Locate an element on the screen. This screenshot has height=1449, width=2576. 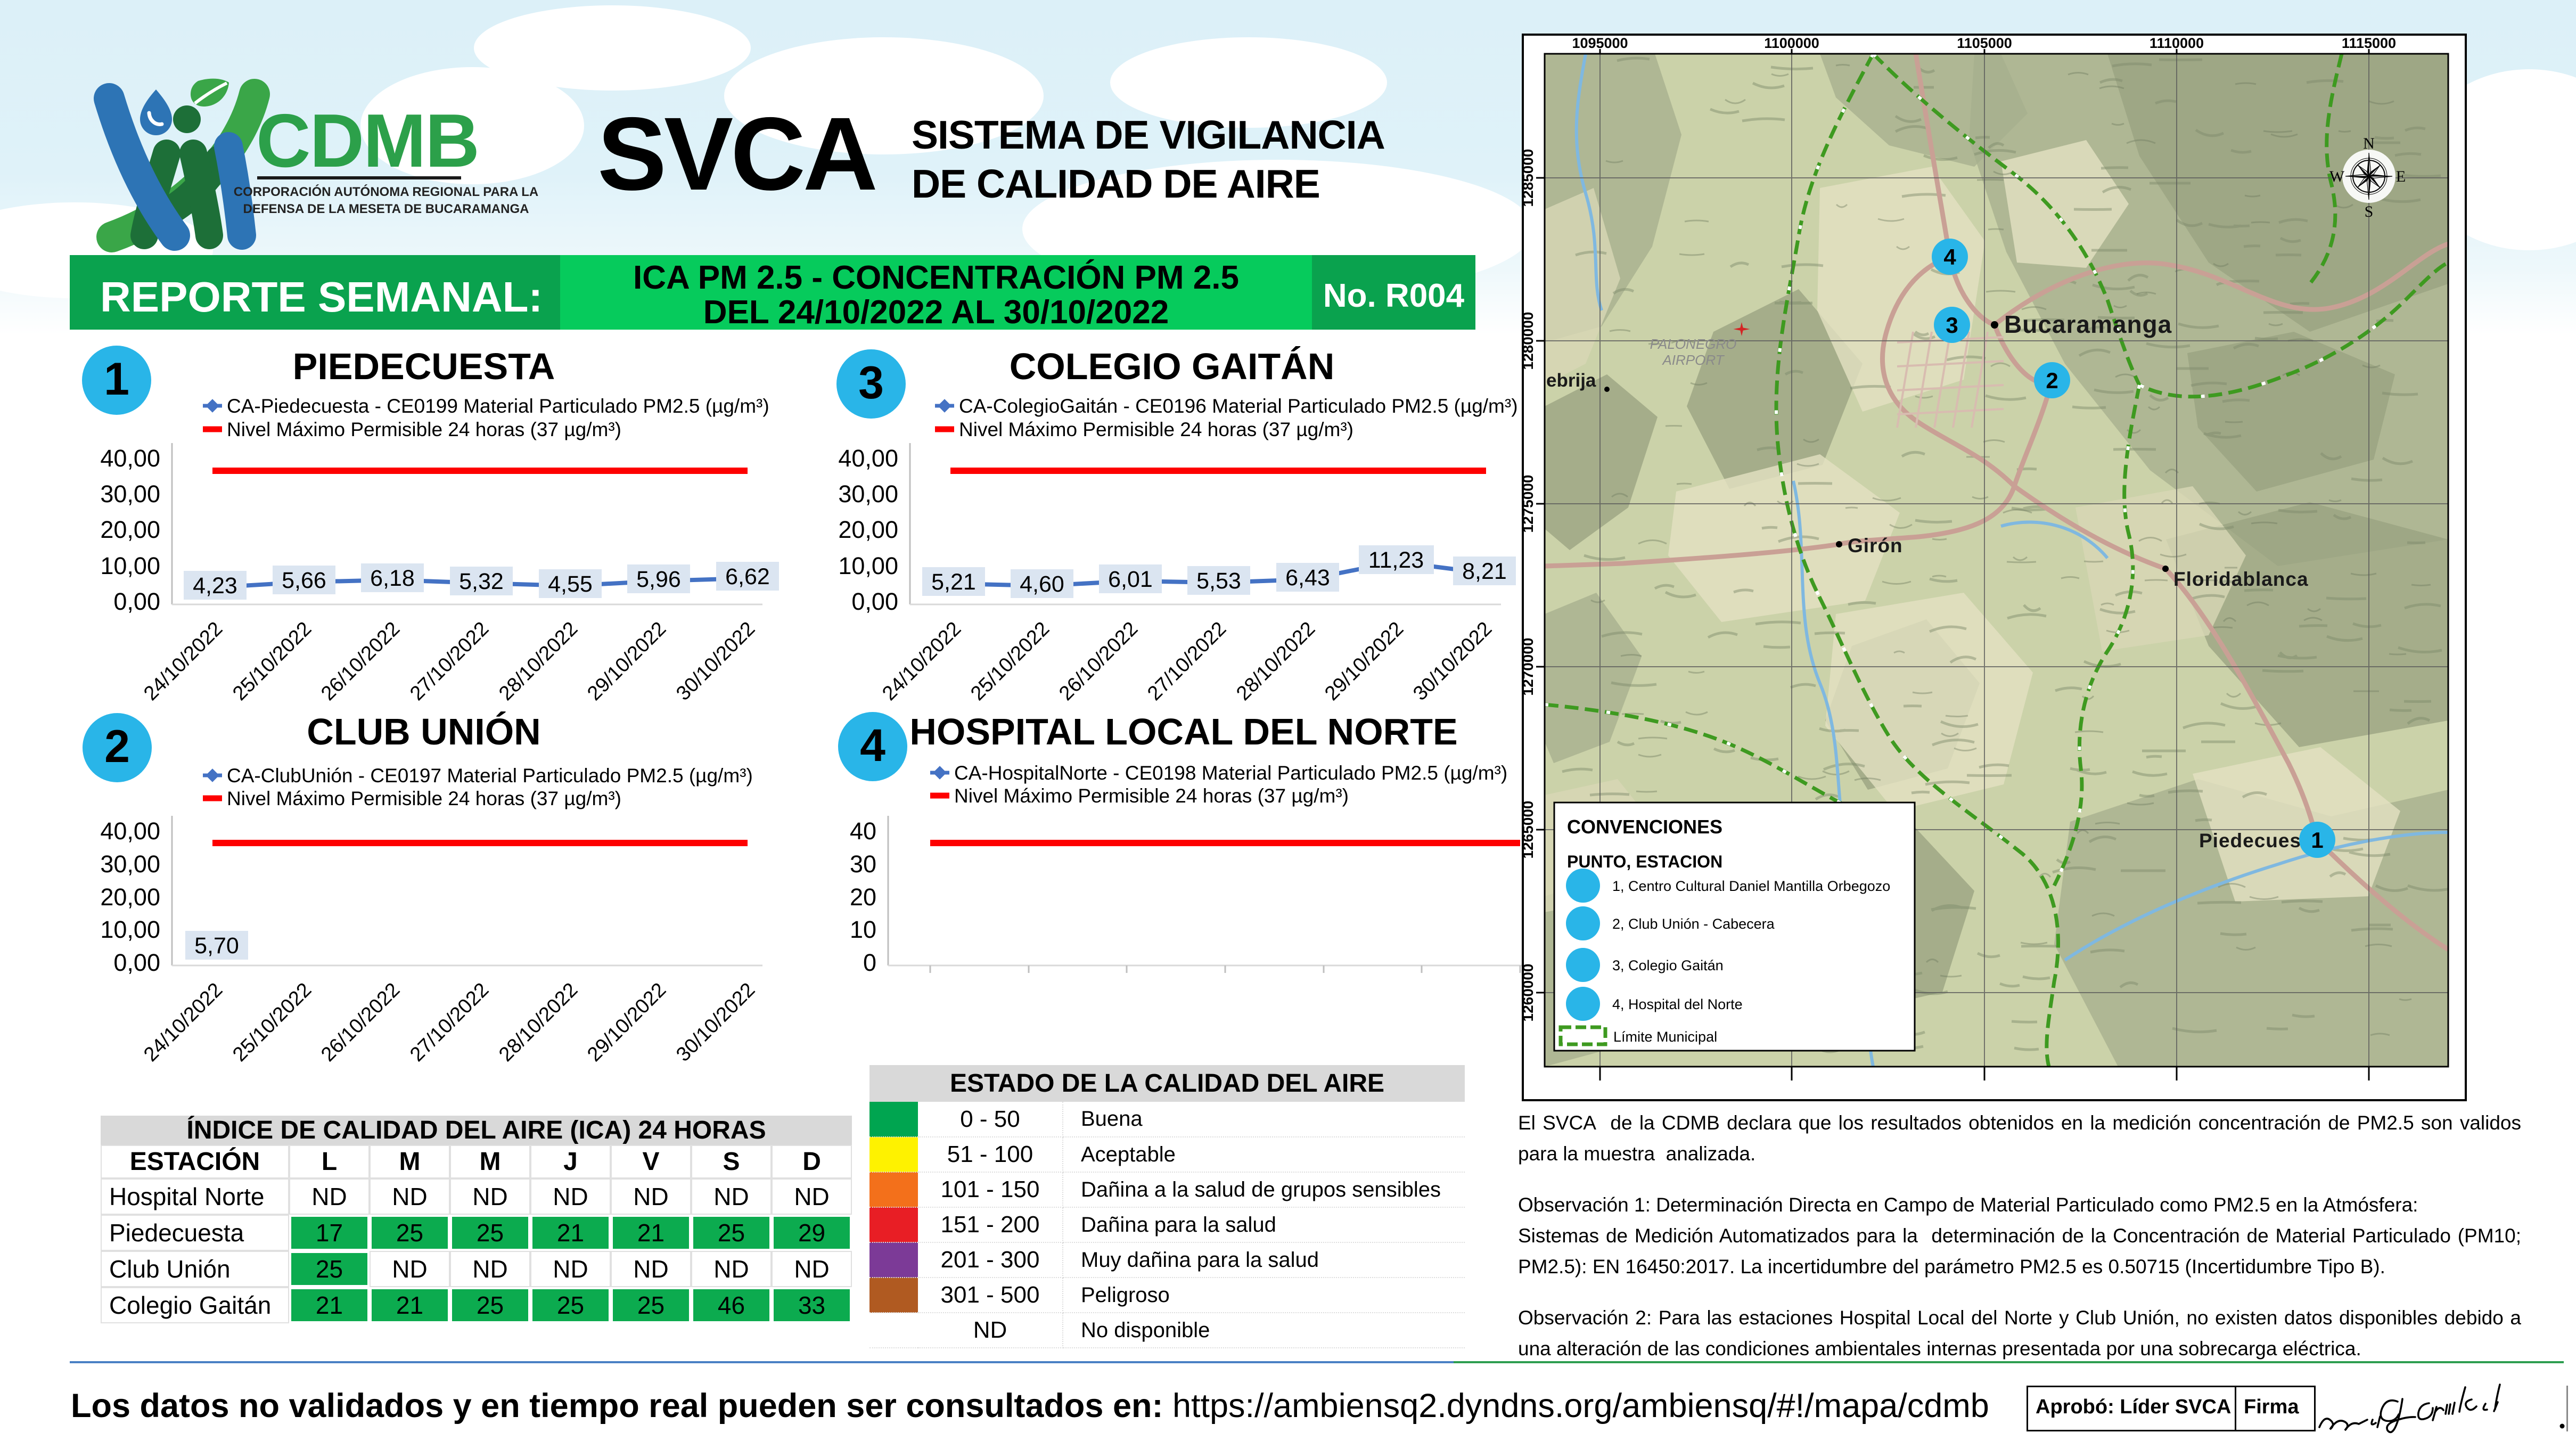
svg-text: 1265000 is located at coordinates (1529, 829).